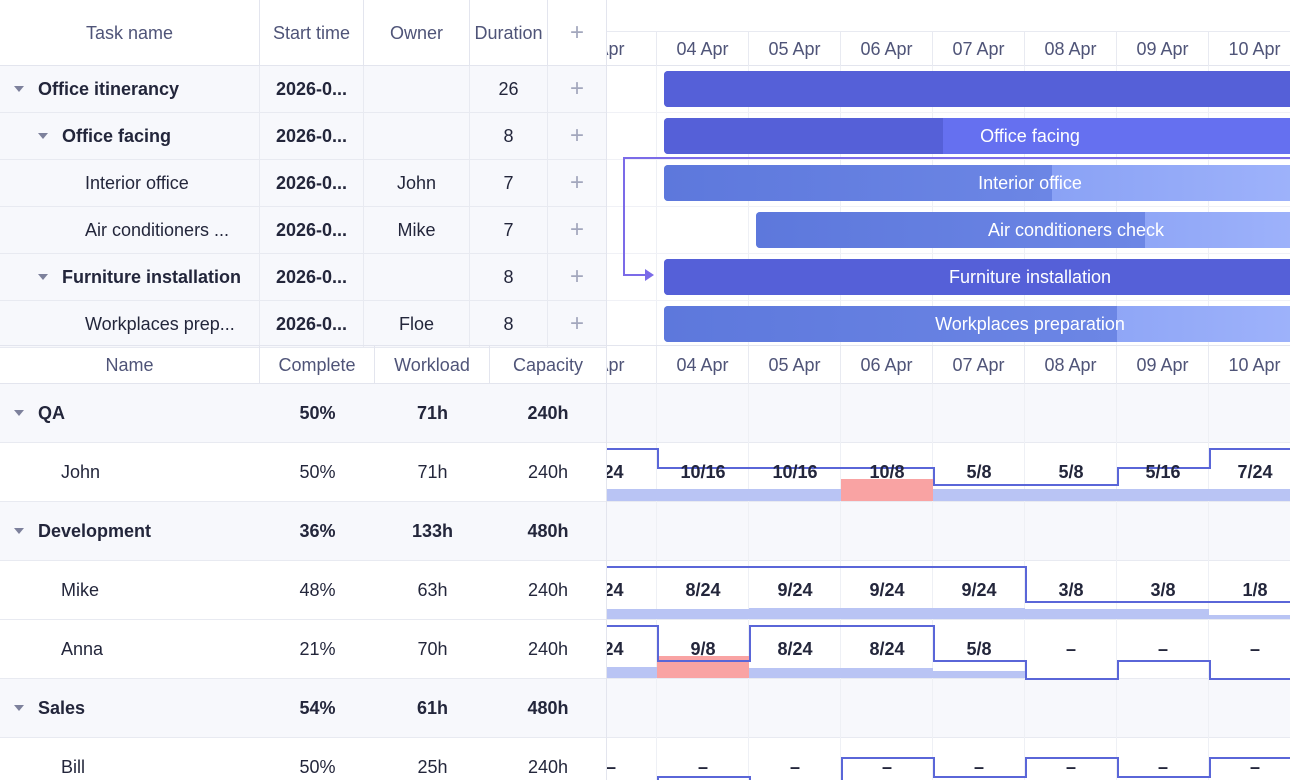  Describe the element at coordinates (977, 136) in the screenshot. I see `gantt-bar: Office facing` at that location.